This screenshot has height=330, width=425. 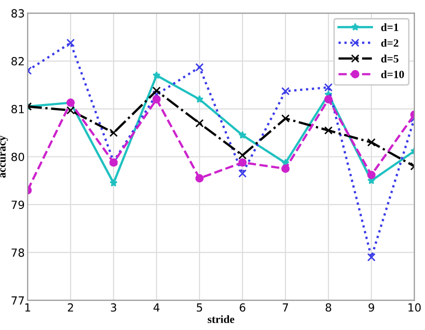 I want to click on y-axis-title: accuracy, so click(x=4, y=157).